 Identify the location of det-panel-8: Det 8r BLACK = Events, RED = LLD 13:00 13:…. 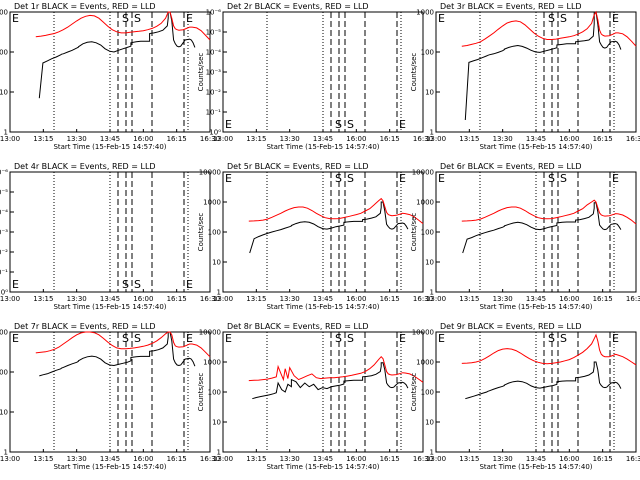
(315, 396).